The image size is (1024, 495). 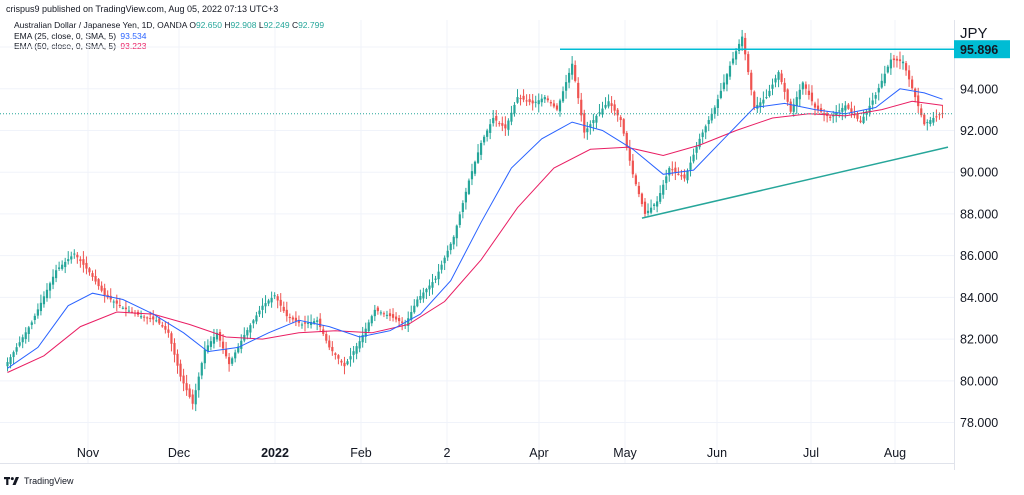 I want to click on footer-brand-text: TradingView, so click(x=49, y=481).